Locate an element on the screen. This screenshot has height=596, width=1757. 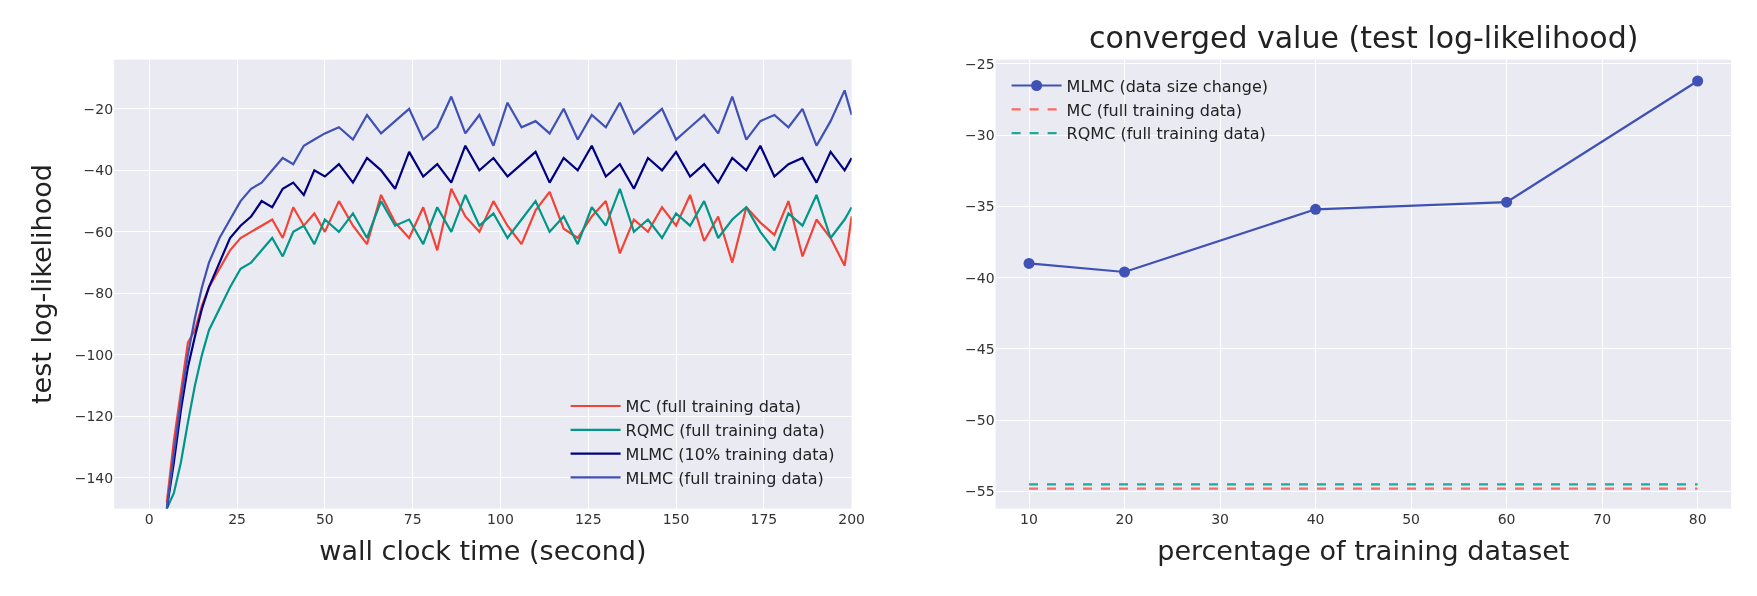
x-tick-label: 125 is located at coordinates (588, 518).